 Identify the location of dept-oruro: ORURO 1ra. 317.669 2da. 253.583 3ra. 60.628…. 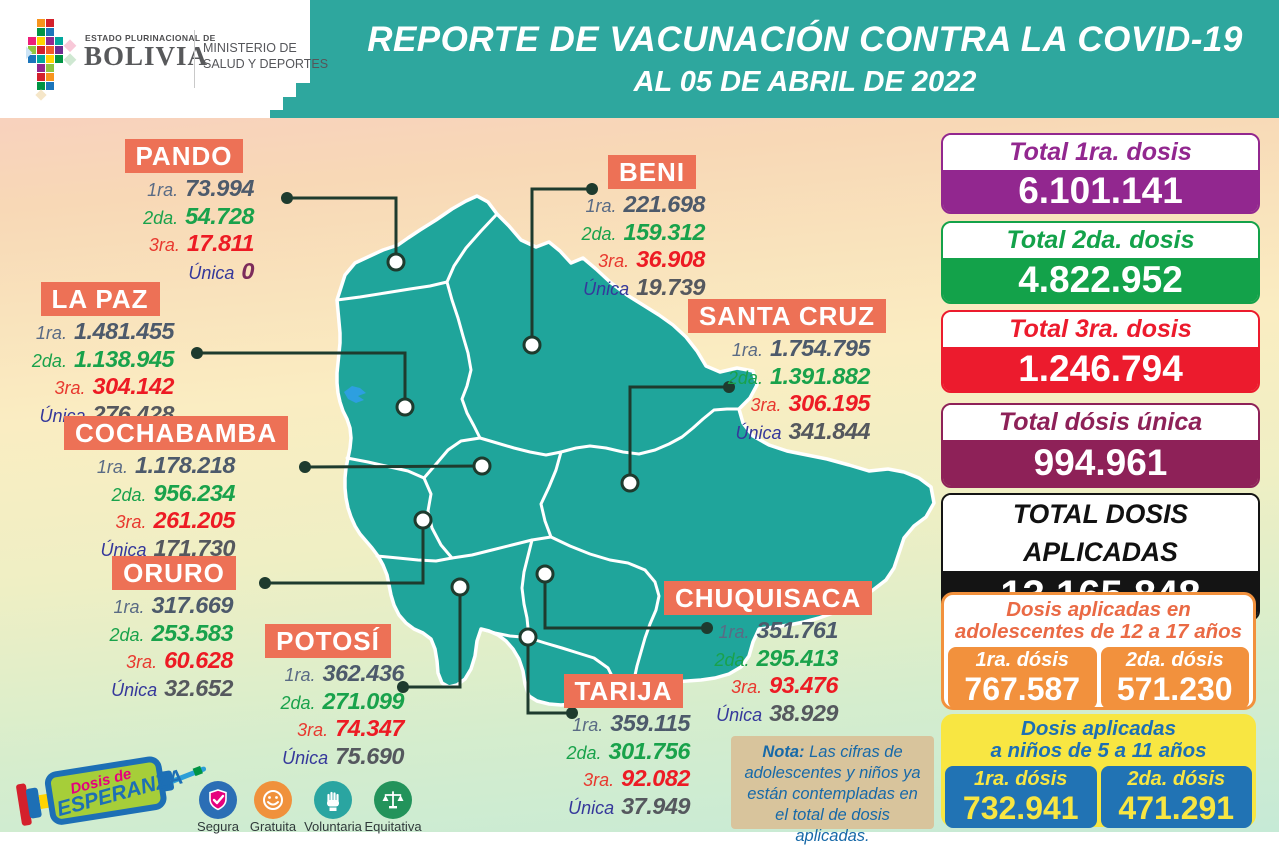
(174, 629).